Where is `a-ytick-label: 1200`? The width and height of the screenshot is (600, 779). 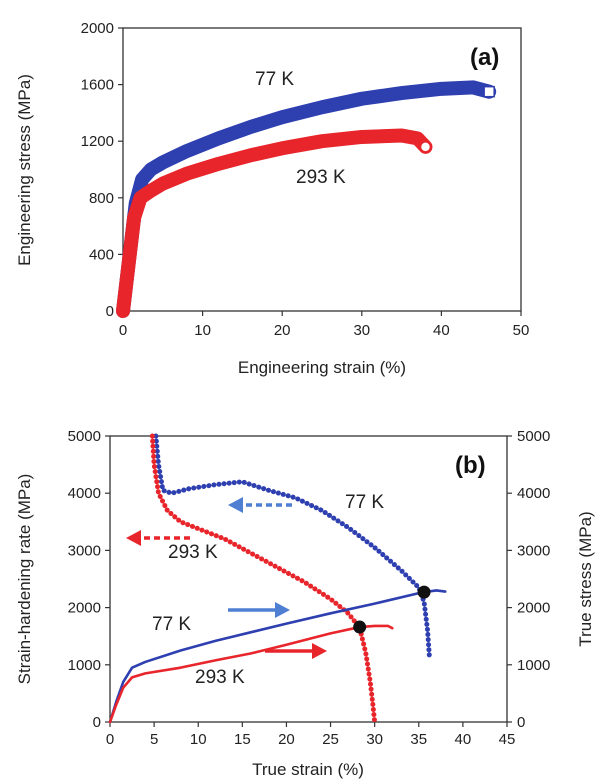 a-ytick-label: 1200 is located at coordinates (97, 141).